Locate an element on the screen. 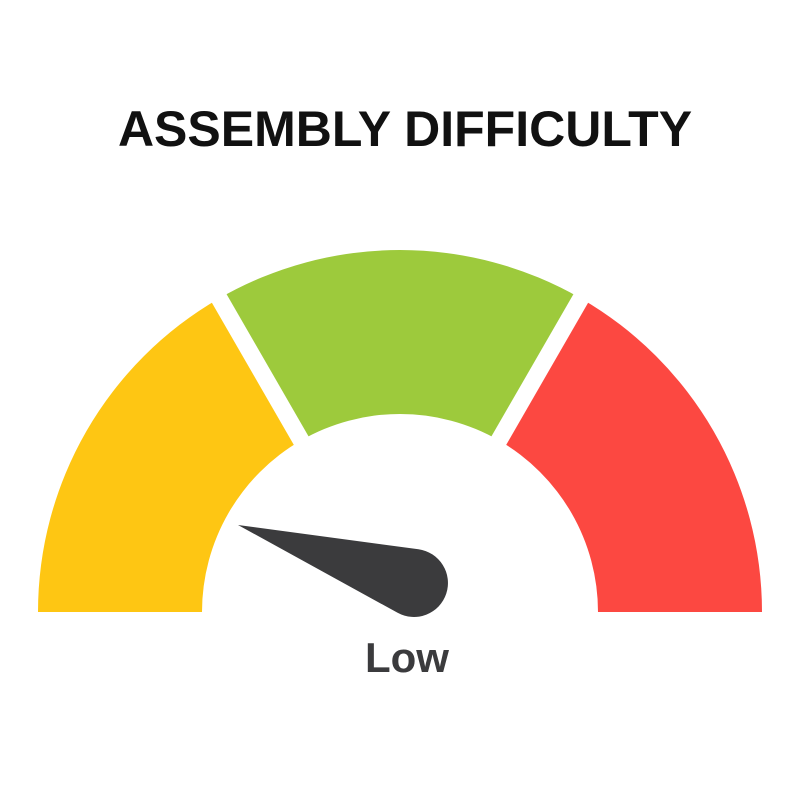 The height and width of the screenshot is (800, 800). page-title: ASSEMBLY DIFFICULTY is located at coordinates (405, 129).